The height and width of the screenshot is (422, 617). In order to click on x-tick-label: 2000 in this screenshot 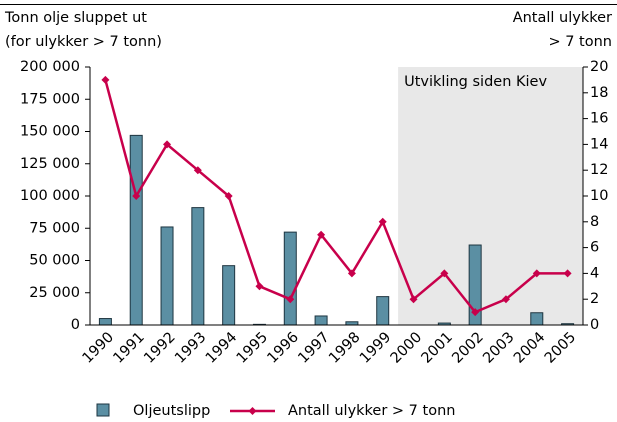, I will do `click(406, 347)`.